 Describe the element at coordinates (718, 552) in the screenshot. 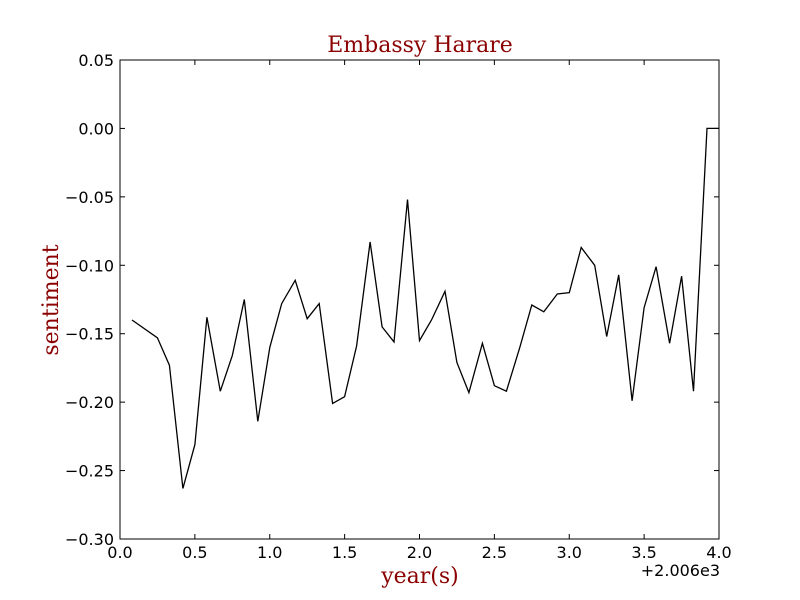

I see `x-tick-label: 4.0` at that location.